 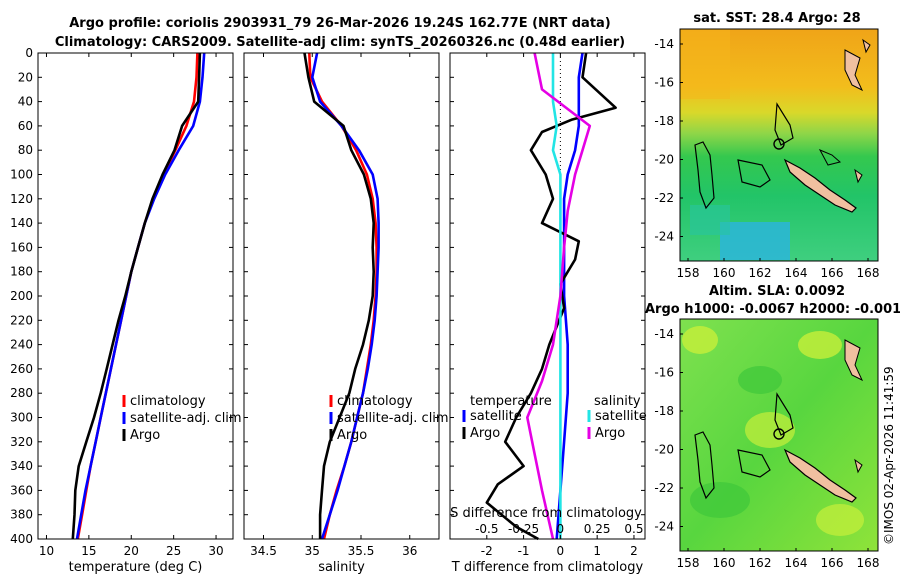 I want to click on s-difference-tick-label: -0.5, so click(x=486, y=529).